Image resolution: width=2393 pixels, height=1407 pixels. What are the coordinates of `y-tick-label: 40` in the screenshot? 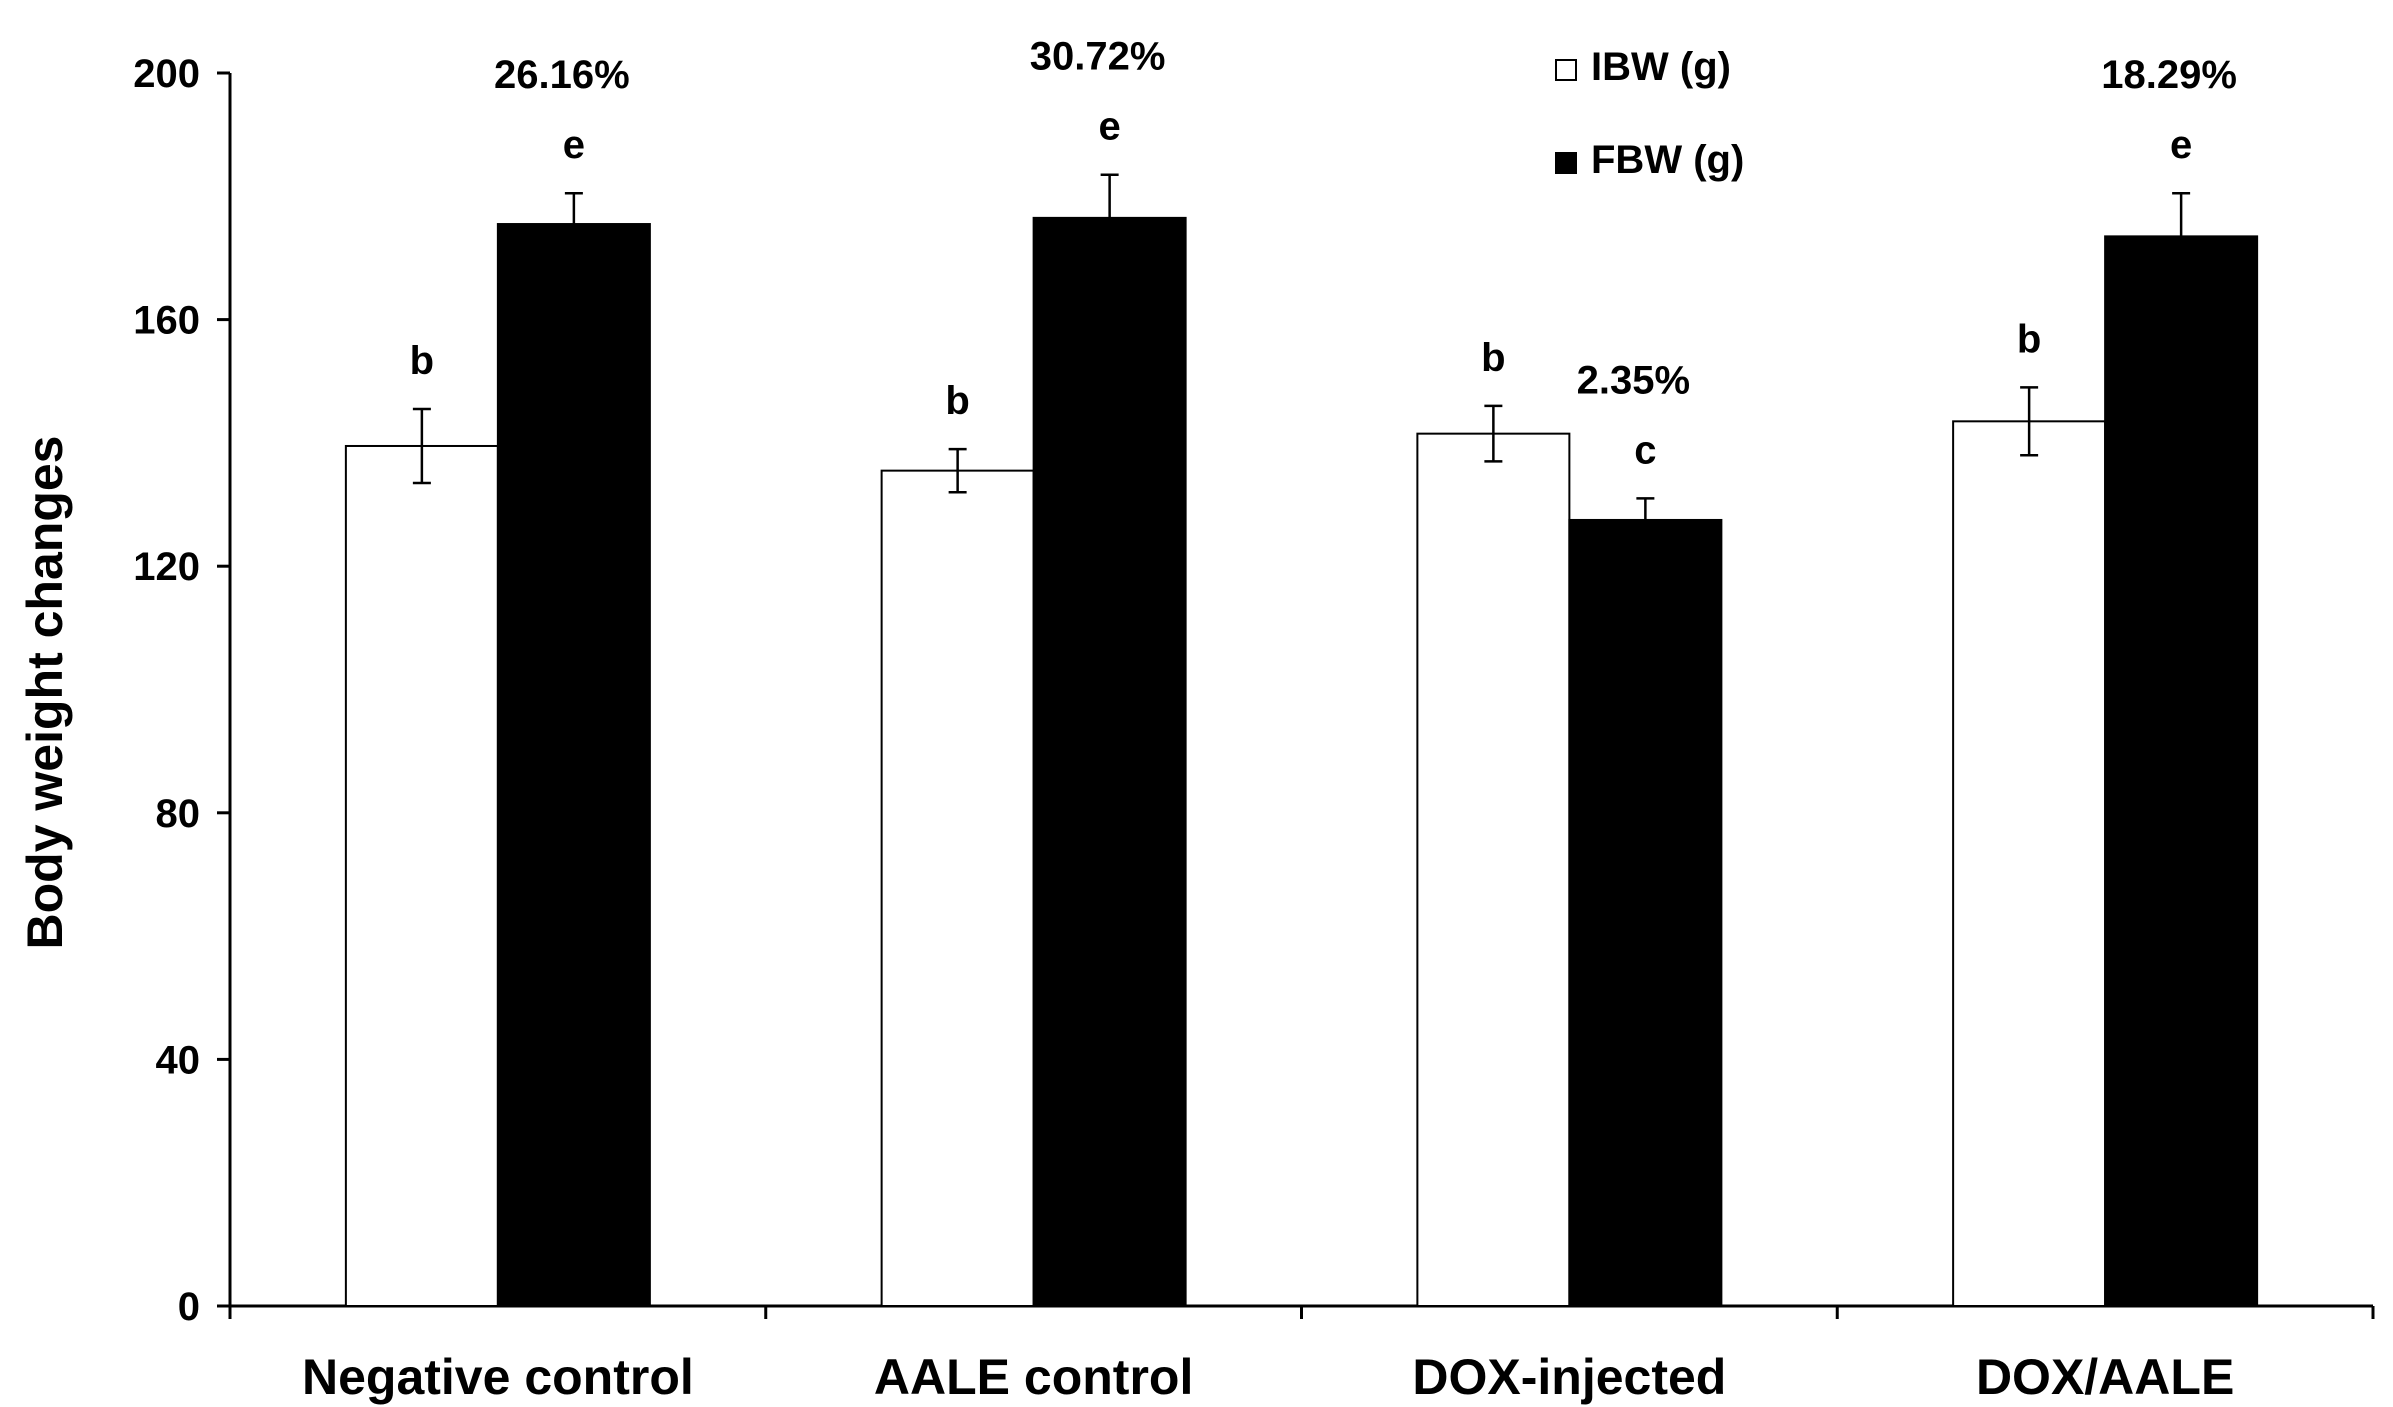 It's located at (178, 1060).